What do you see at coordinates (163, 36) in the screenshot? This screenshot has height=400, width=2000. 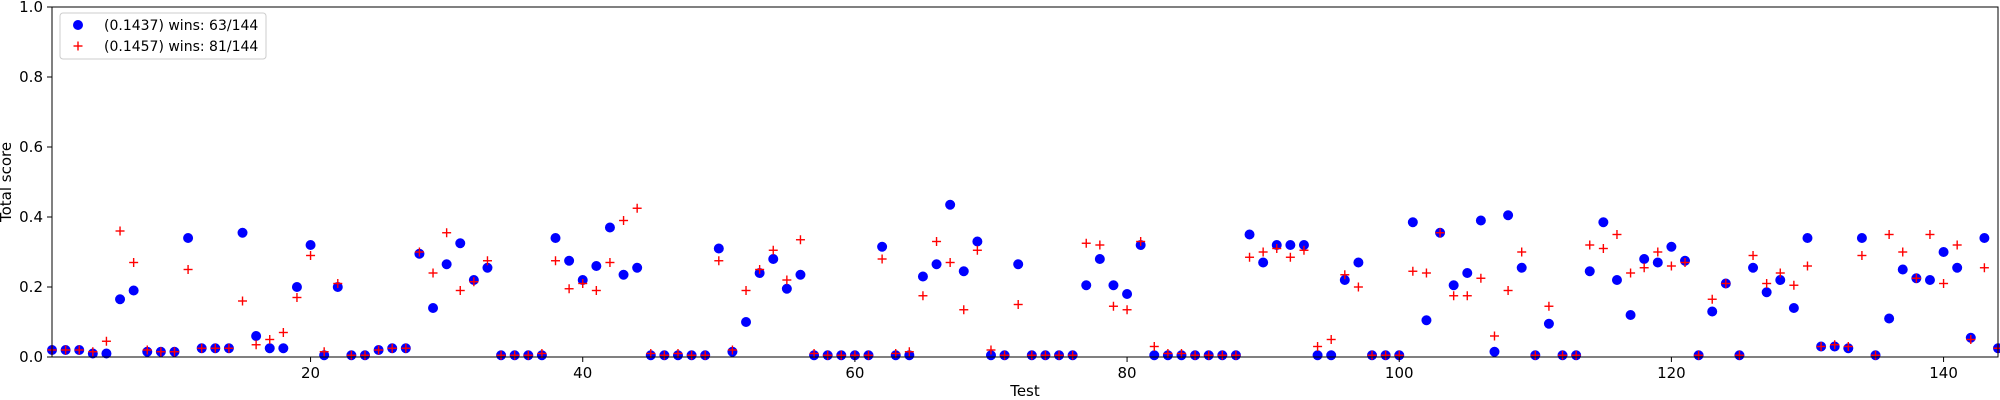 I see `legend-box` at bounding box center [163, 36].